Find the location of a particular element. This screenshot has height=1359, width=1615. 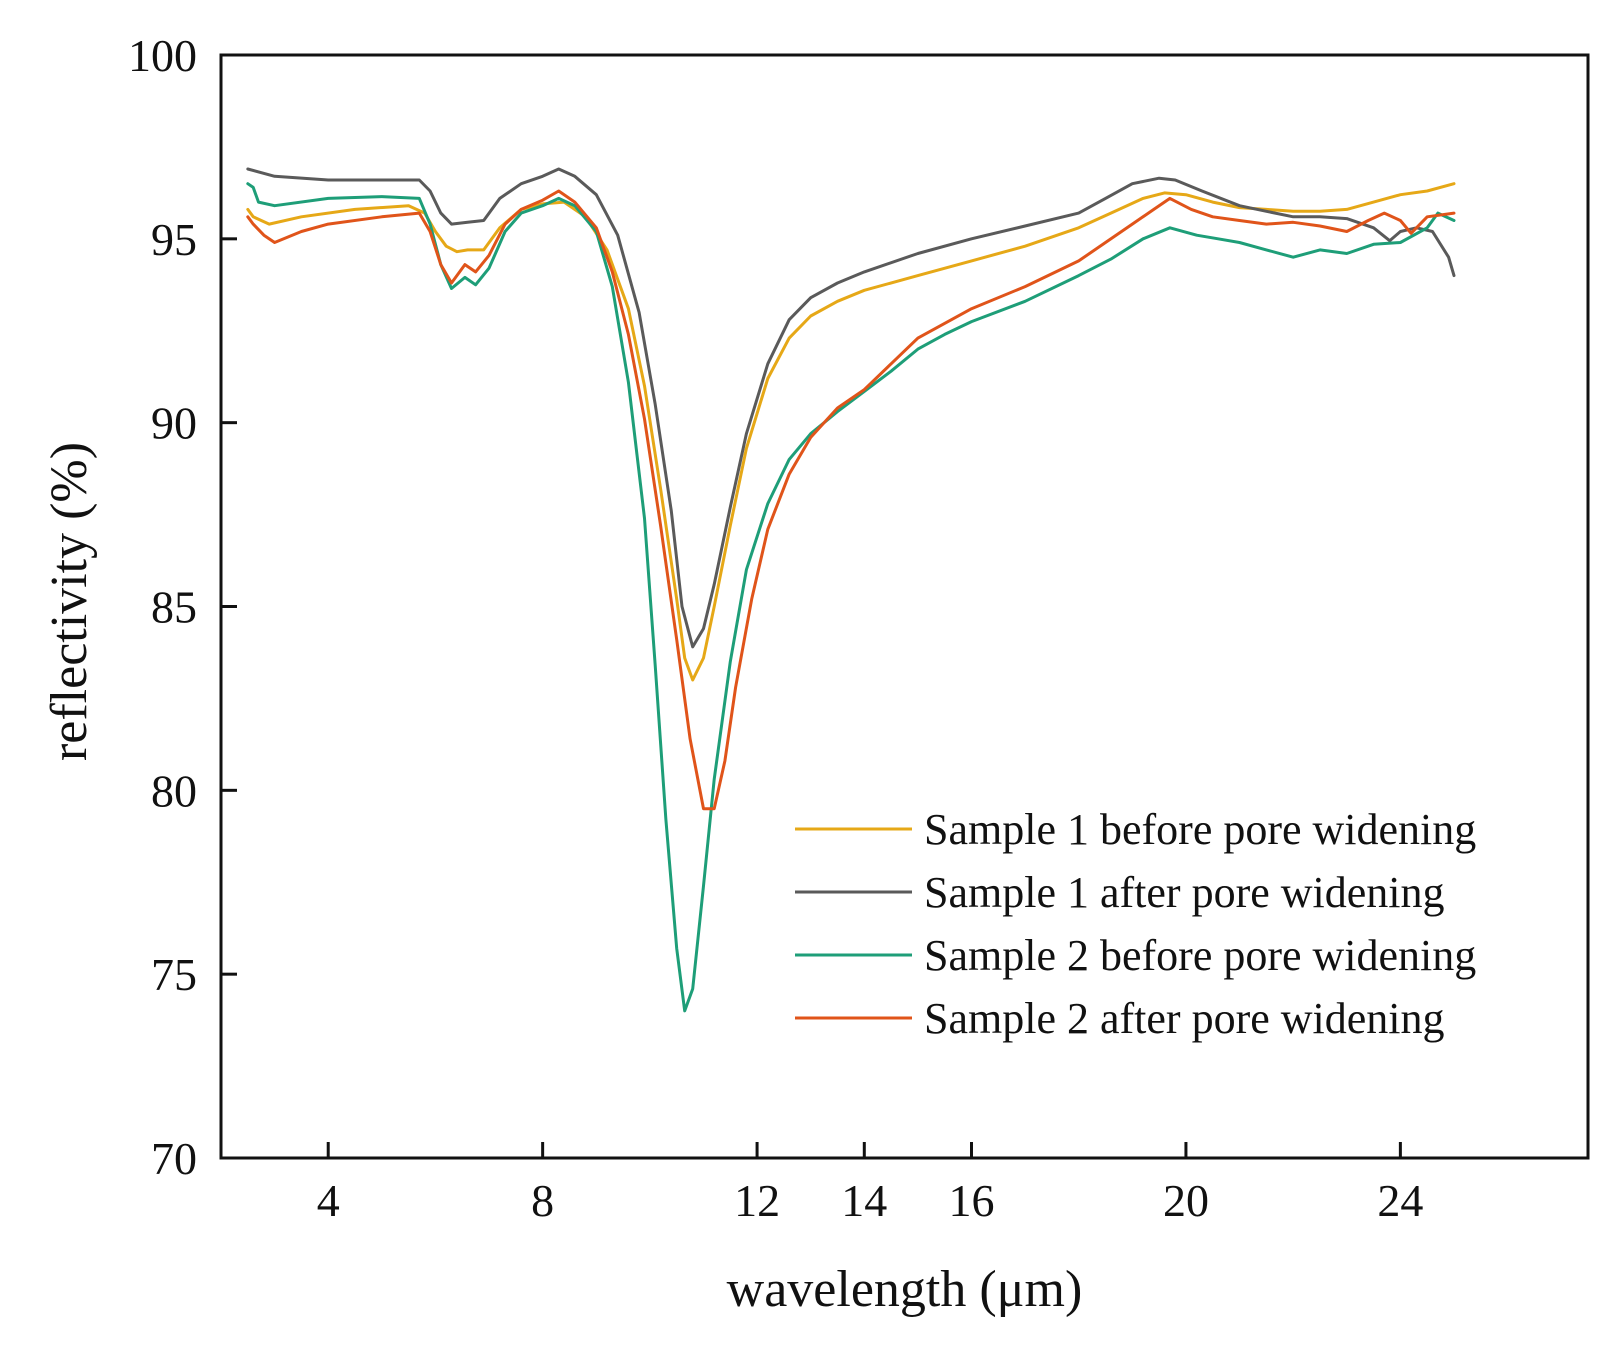

y-tick-label: 95 is located at coordinates (174, 239).